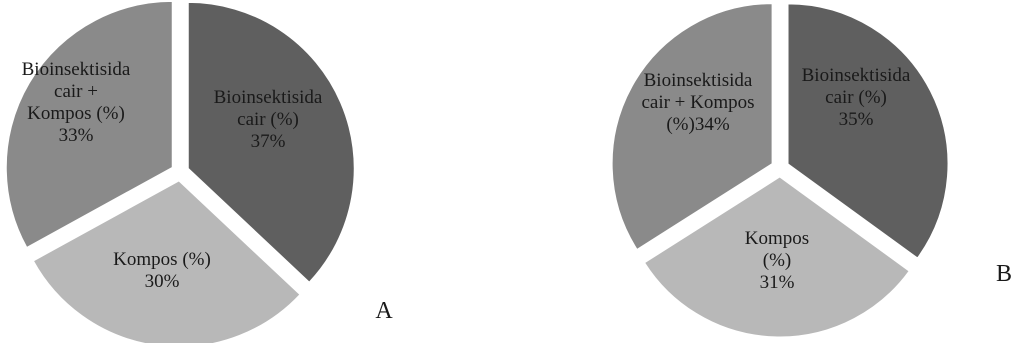 This screenshot has height=343, width=1020. Describe the element at coordinates (162, 281) in the screenshot. I see `slice-label-line: 30%` at that location.